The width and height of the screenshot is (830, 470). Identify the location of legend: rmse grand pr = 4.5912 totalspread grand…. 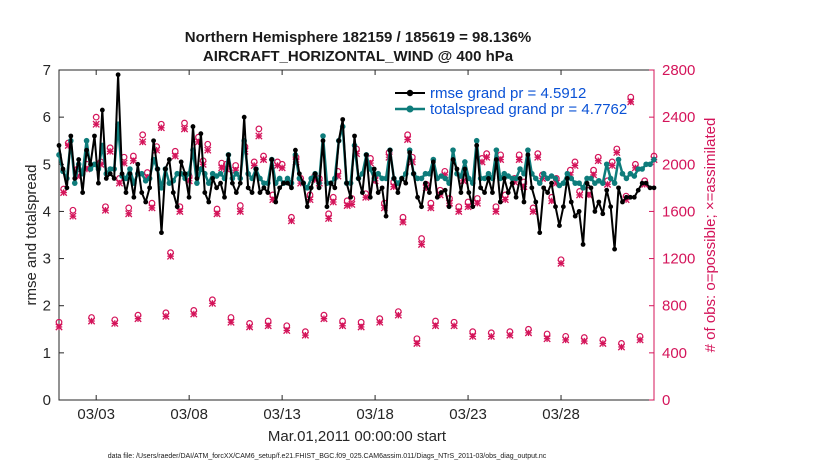
(511, 101).